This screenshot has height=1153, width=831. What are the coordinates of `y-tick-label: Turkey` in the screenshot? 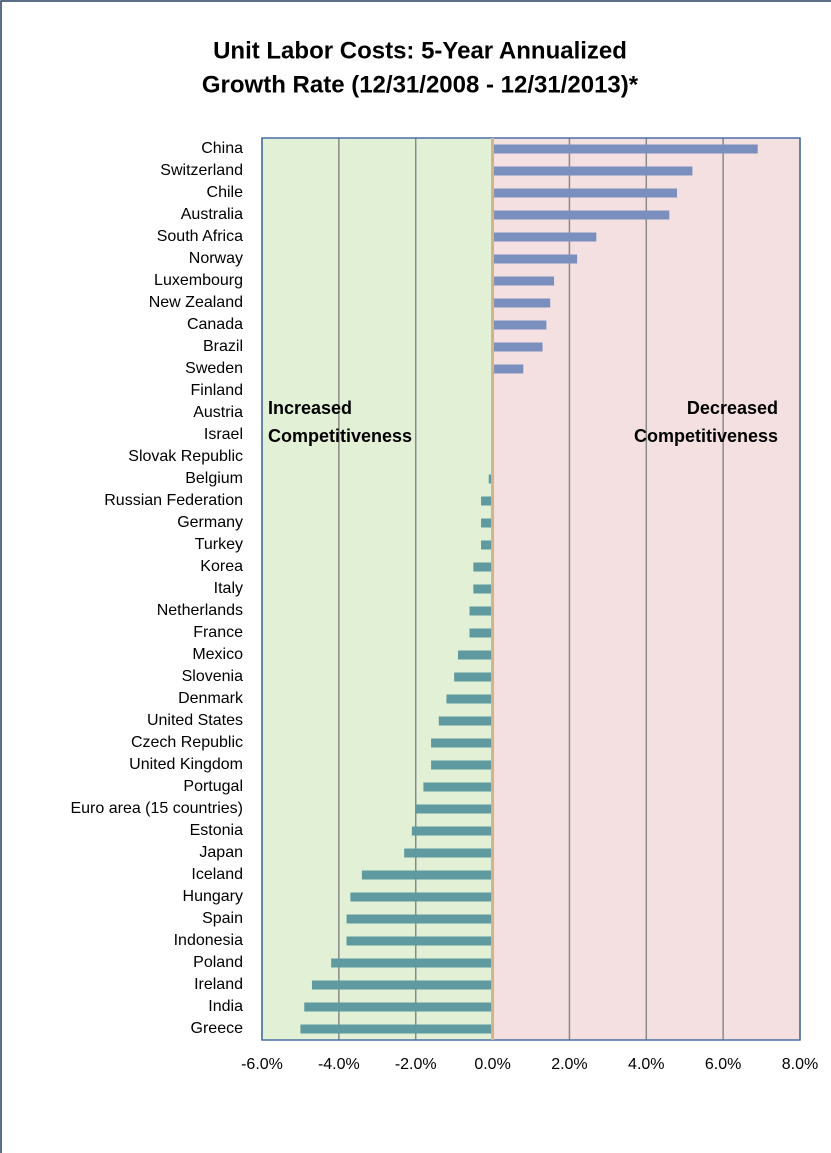 It's located at (219, 544).